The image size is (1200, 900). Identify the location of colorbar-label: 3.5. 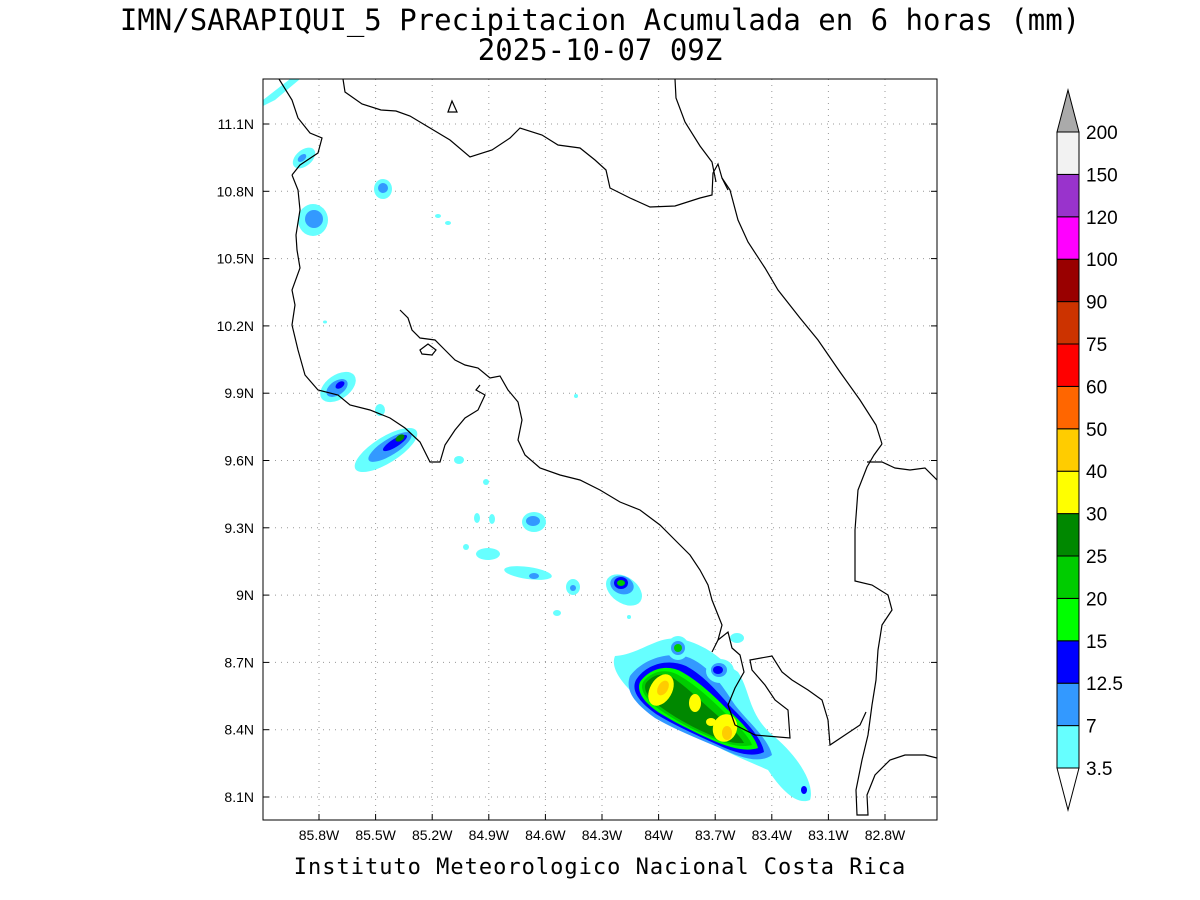
(1099, 769).